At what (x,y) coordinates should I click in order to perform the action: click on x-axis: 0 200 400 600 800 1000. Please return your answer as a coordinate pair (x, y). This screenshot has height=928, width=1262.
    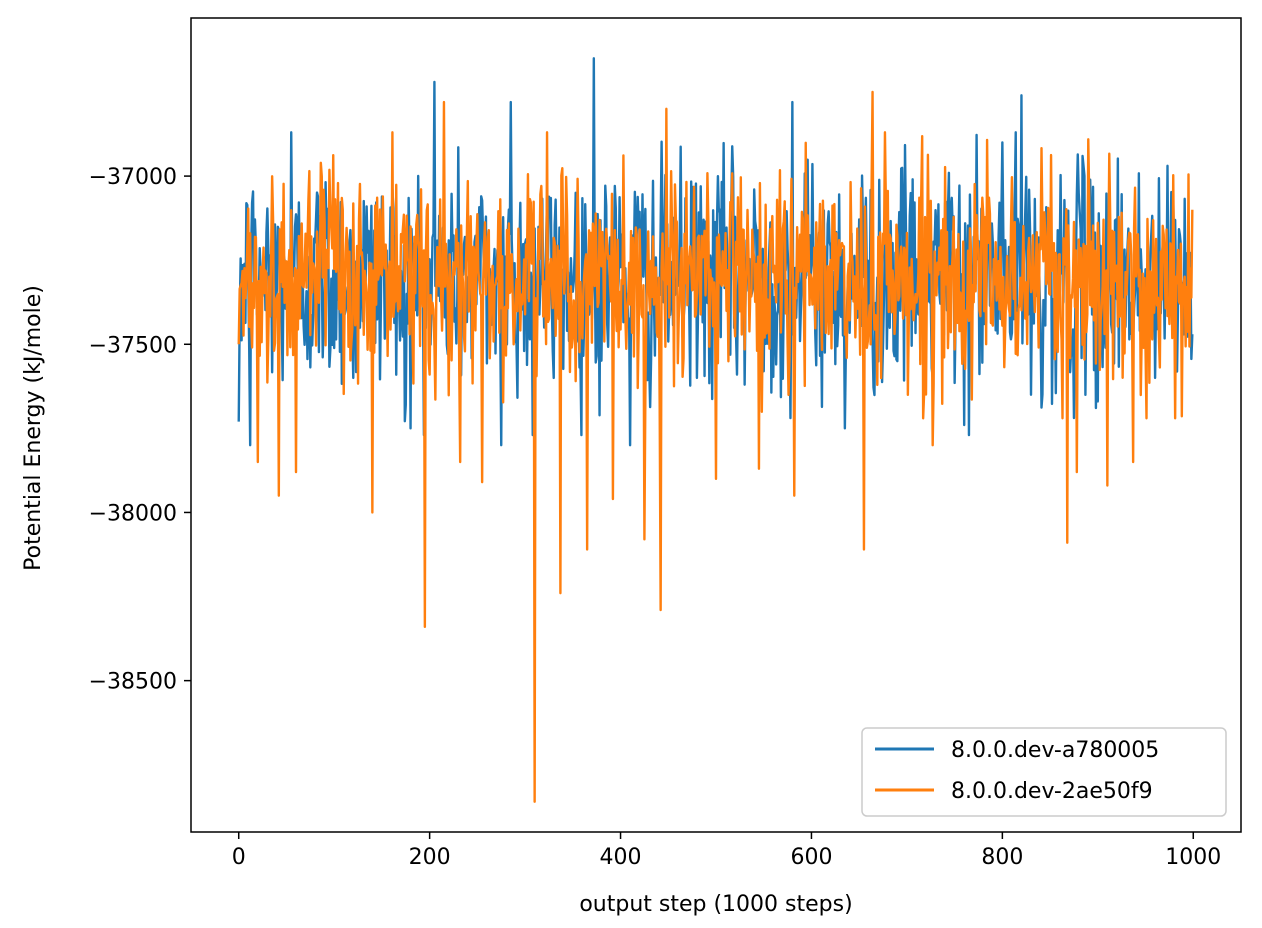
    Looking at the image, I should click on (726, 851).